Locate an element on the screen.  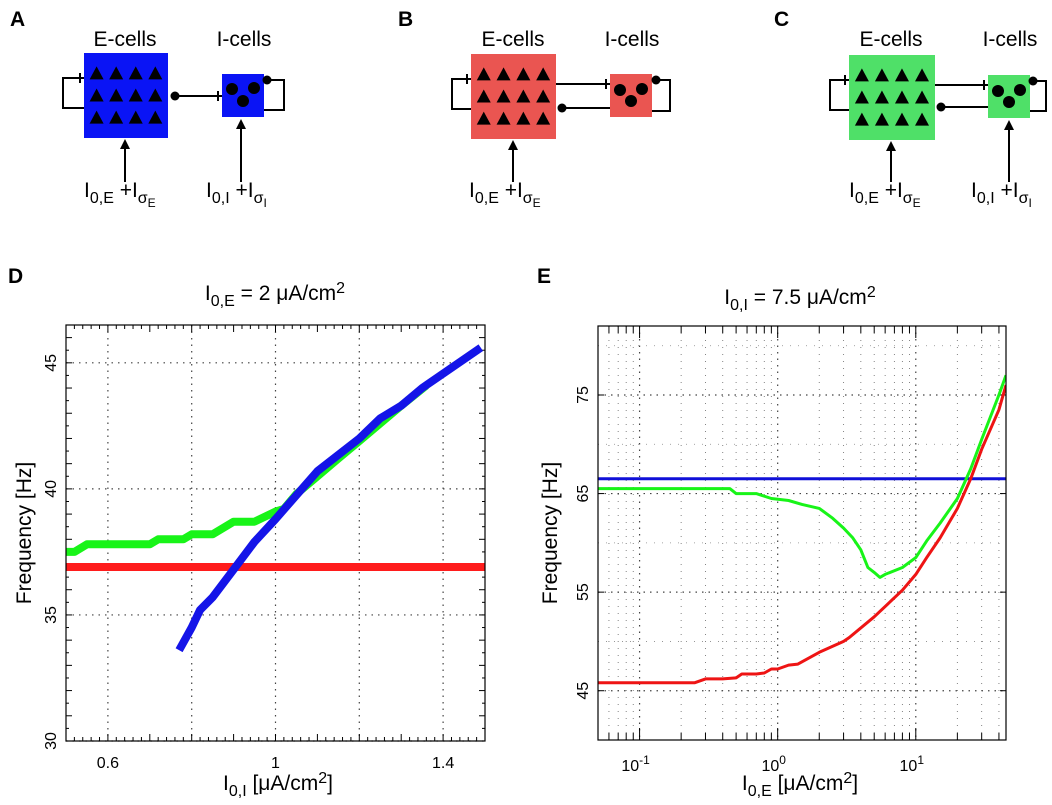
x-tick-label: 1 is located at coordinates (275, 763).